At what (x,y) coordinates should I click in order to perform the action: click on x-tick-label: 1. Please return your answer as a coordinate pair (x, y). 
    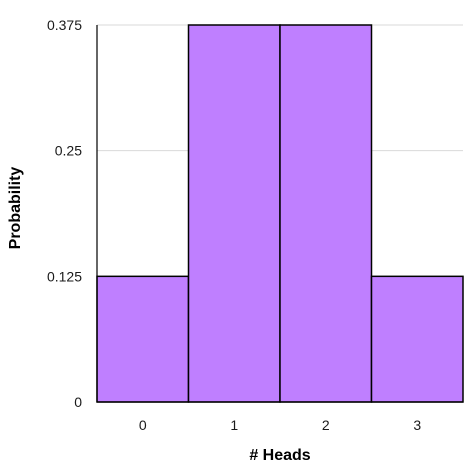
    Looking at the image, I should click on (234, 425).